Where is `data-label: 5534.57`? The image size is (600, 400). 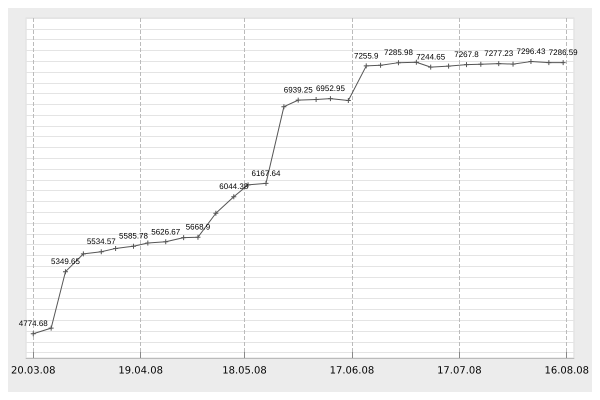 data-label: 5534.57 is located at coordinates (101, 241).